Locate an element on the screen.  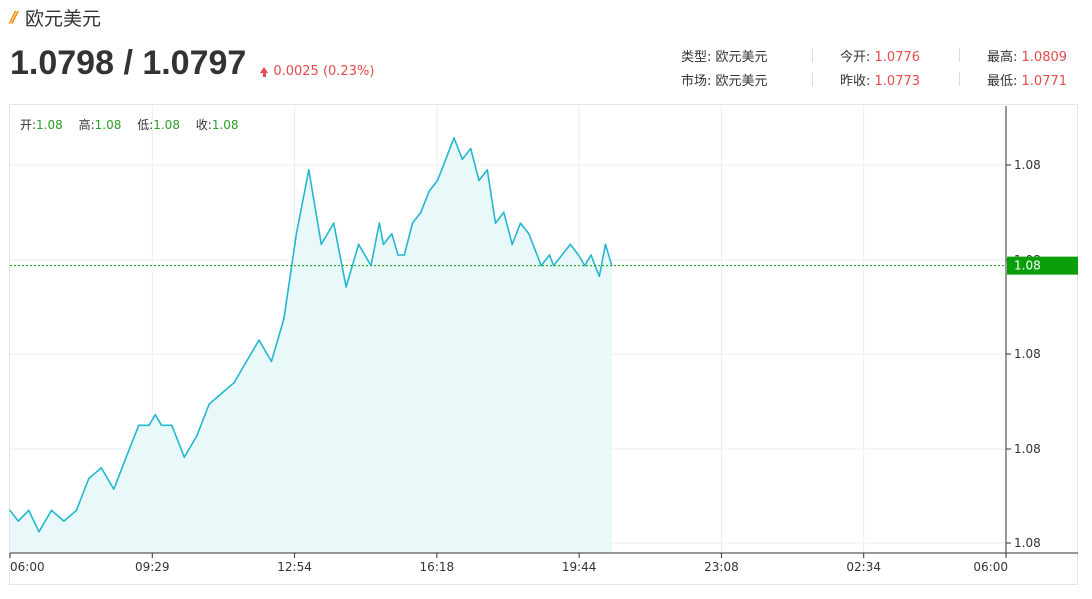
ohlc-readout: 开:1.08 高:1.08 低:1.08 收:1.08 is located at coordinates (135, 124).